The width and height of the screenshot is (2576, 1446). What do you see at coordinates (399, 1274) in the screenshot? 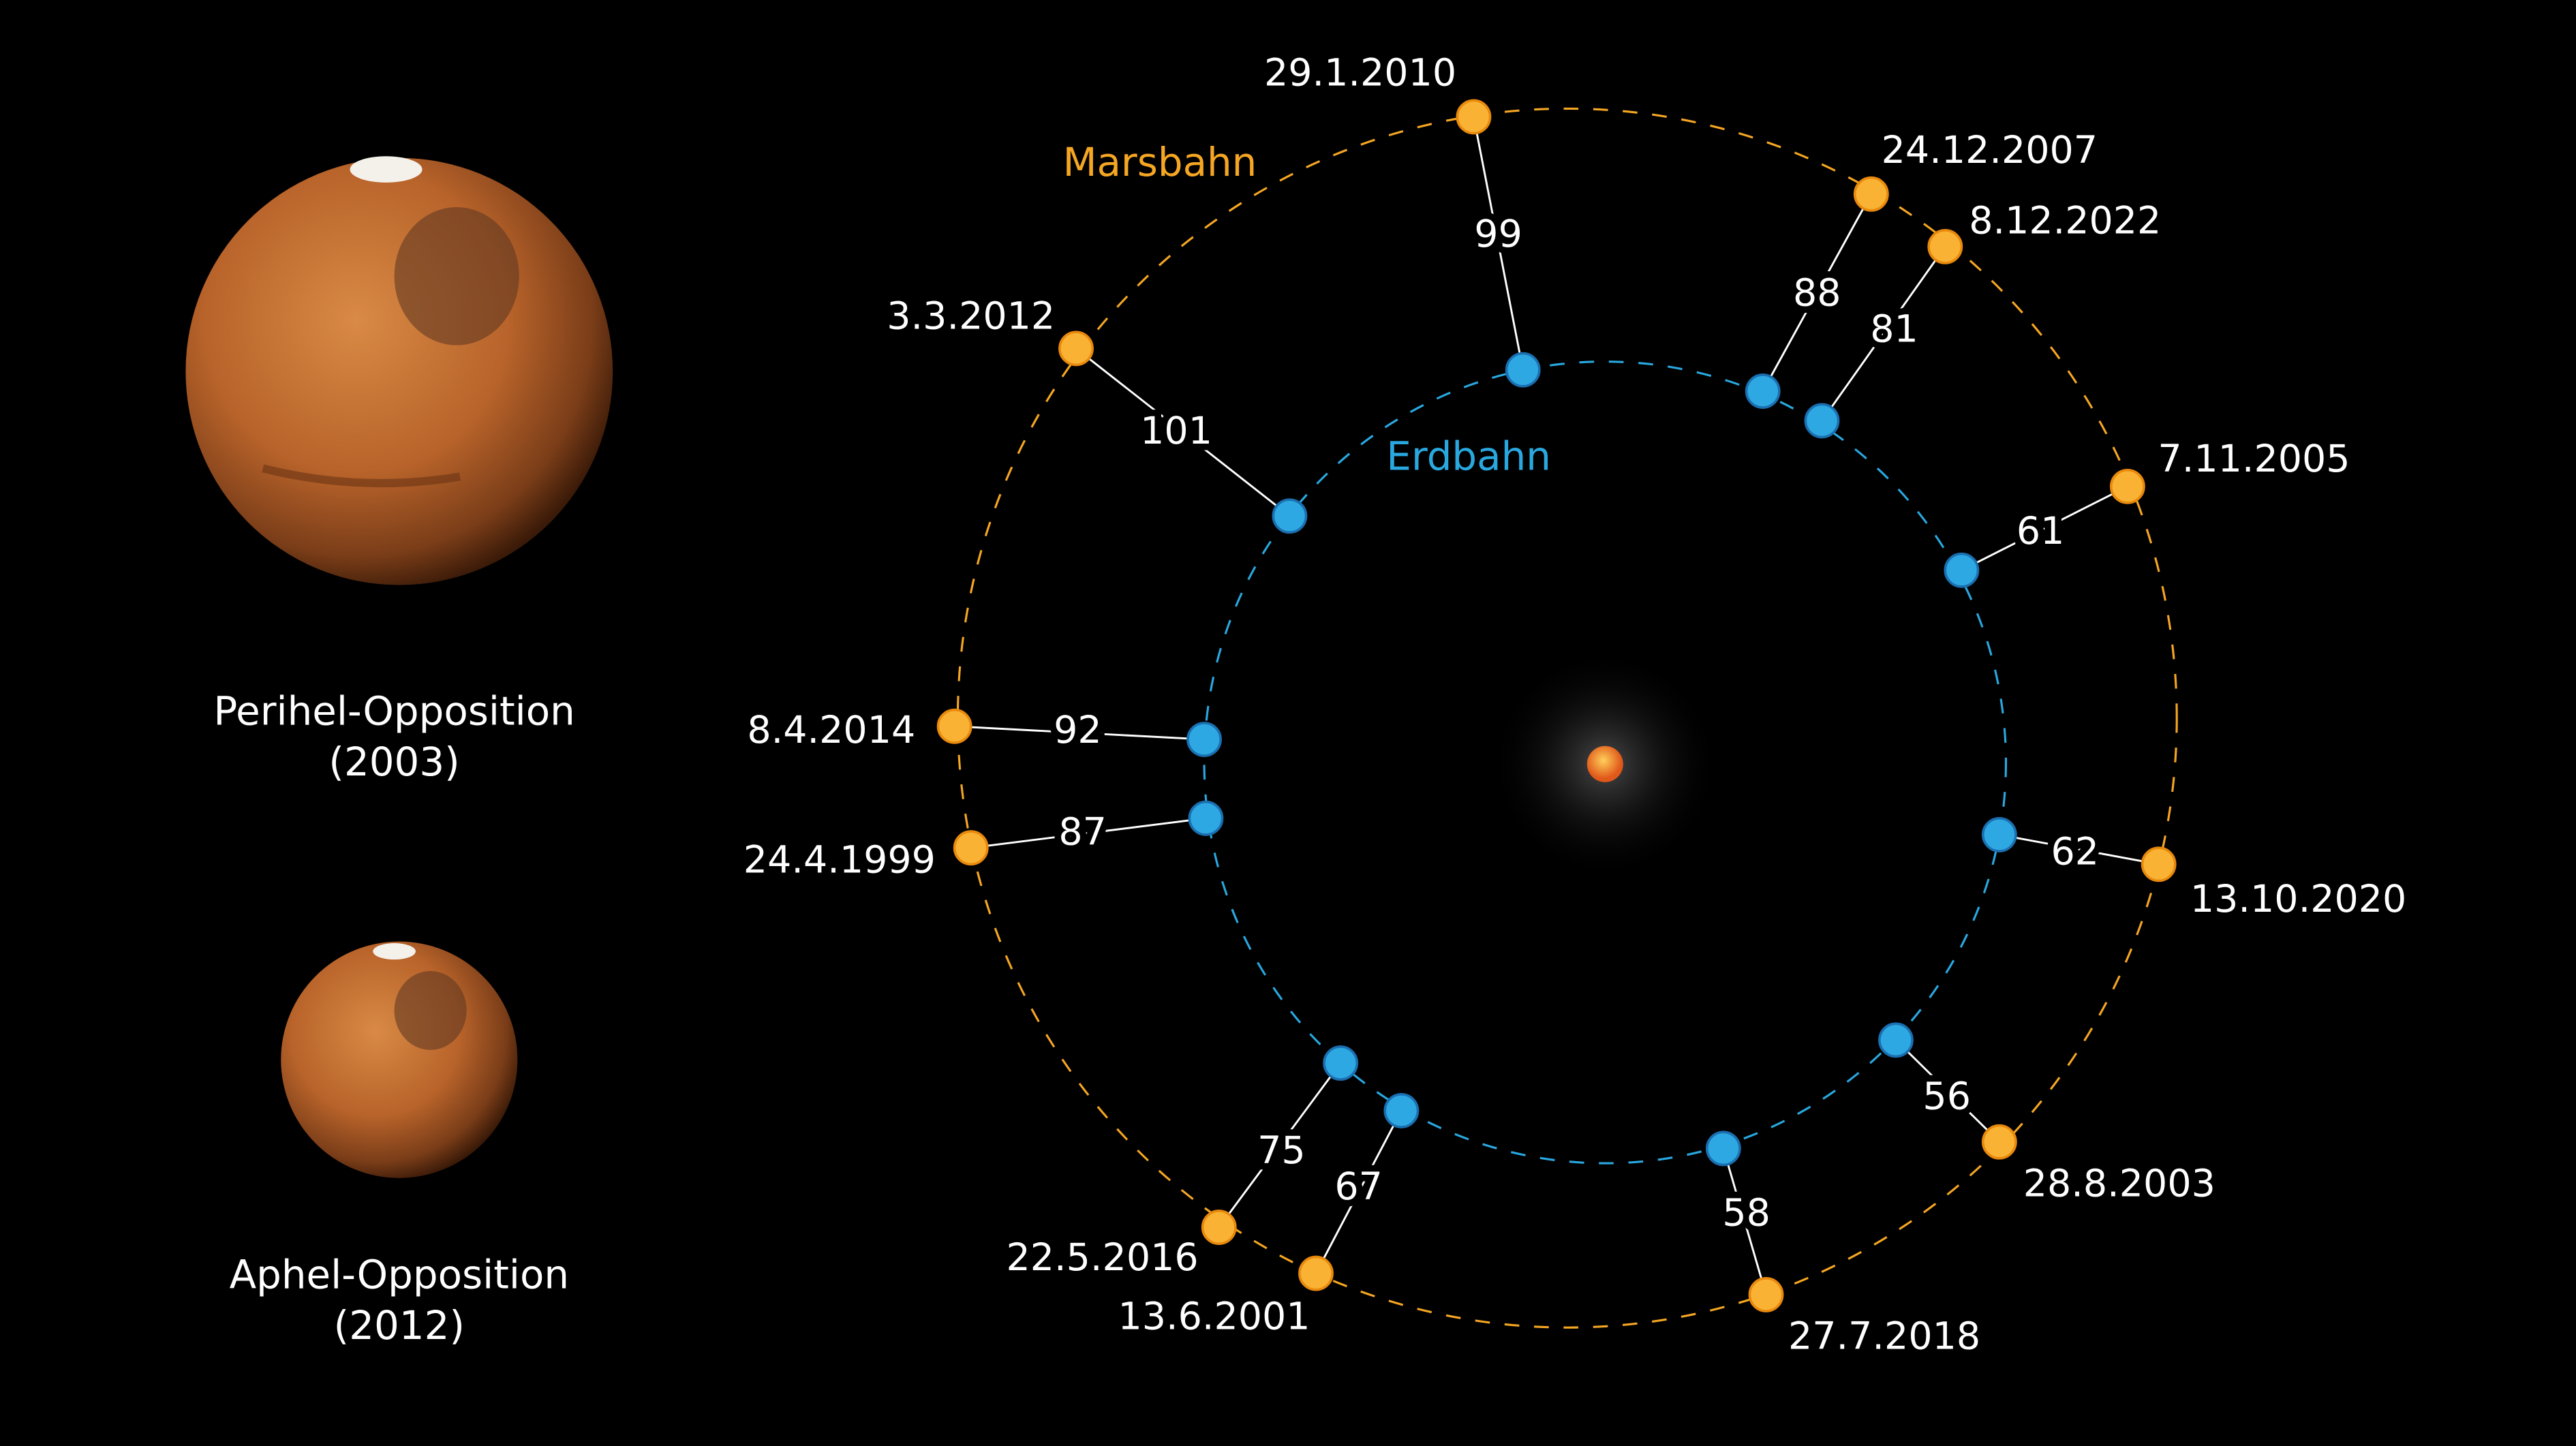
I see `aphelion-caption-line1: Aphel-Opposition` at bounding box center [399, 1274].